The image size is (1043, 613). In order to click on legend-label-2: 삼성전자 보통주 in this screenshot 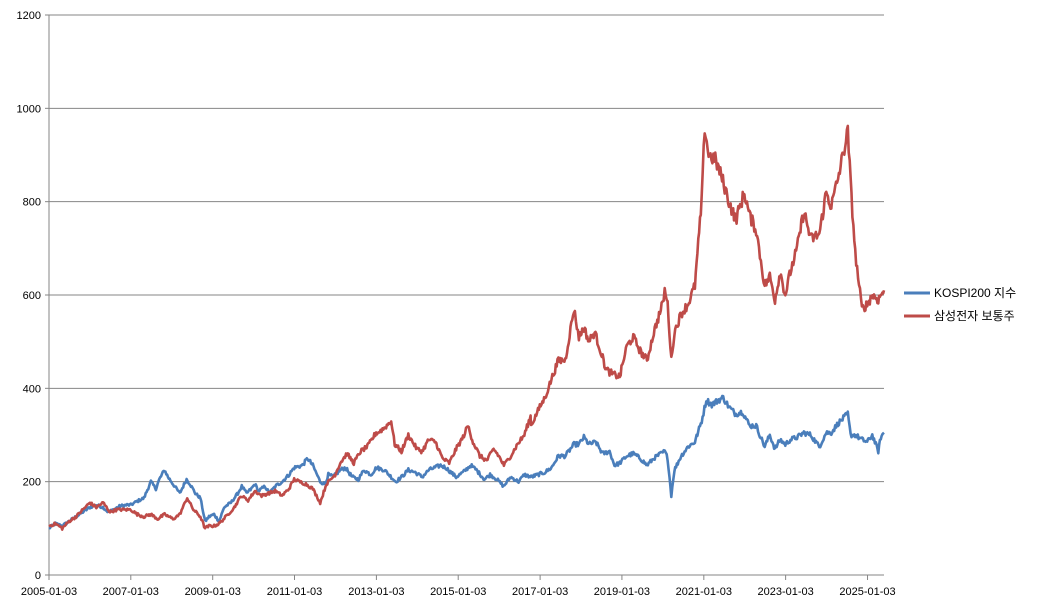, I will do `click(974, 316)`.